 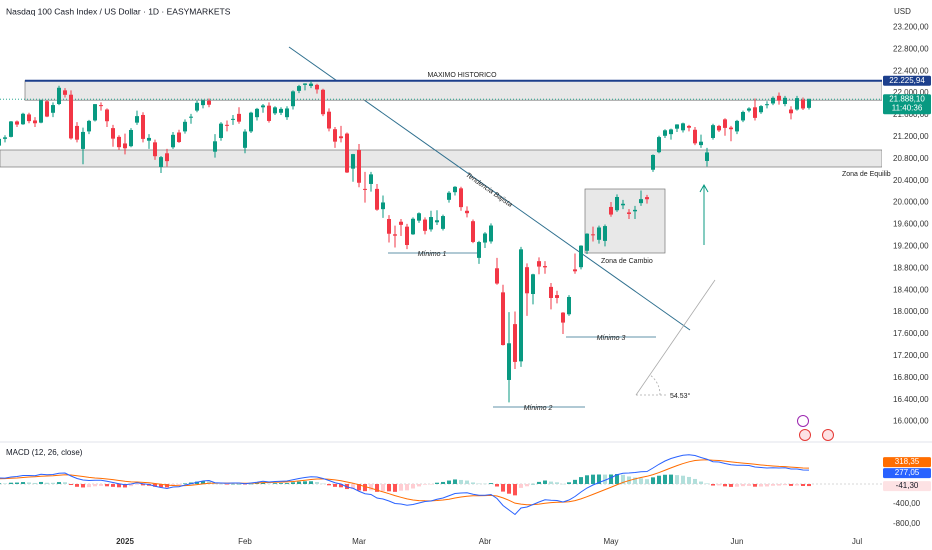 I want to click on signal-label-box, so click(x=907, y=462).